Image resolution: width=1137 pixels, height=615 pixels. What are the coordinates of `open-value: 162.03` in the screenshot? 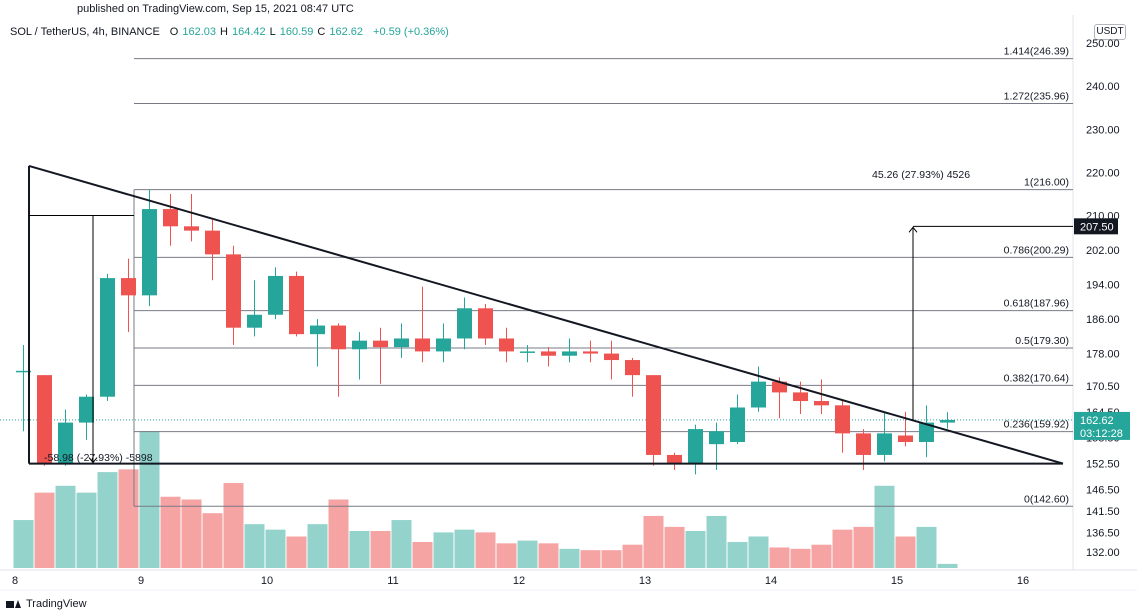 It's located at (199, 32).